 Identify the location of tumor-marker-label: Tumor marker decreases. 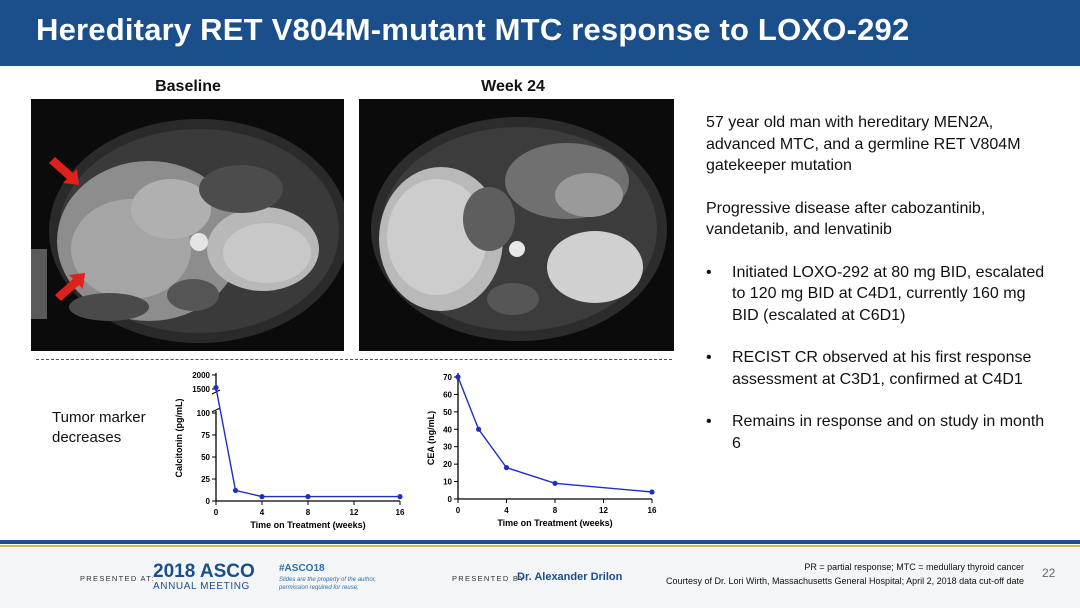
(99, 428).